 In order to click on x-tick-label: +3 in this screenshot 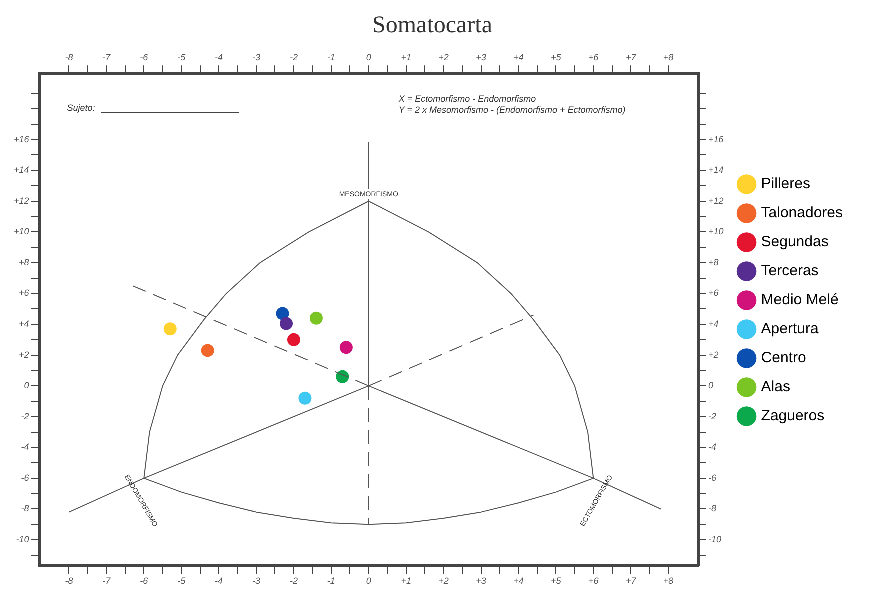, I will do `click(481, 581)`.